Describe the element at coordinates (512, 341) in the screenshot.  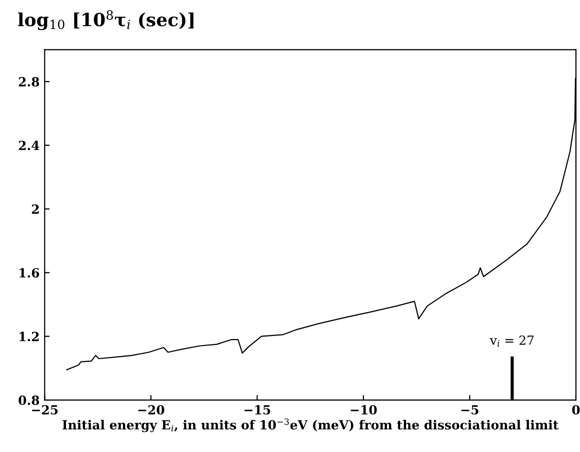
I see `annotation: v$_{i}$ = 27` at that location.